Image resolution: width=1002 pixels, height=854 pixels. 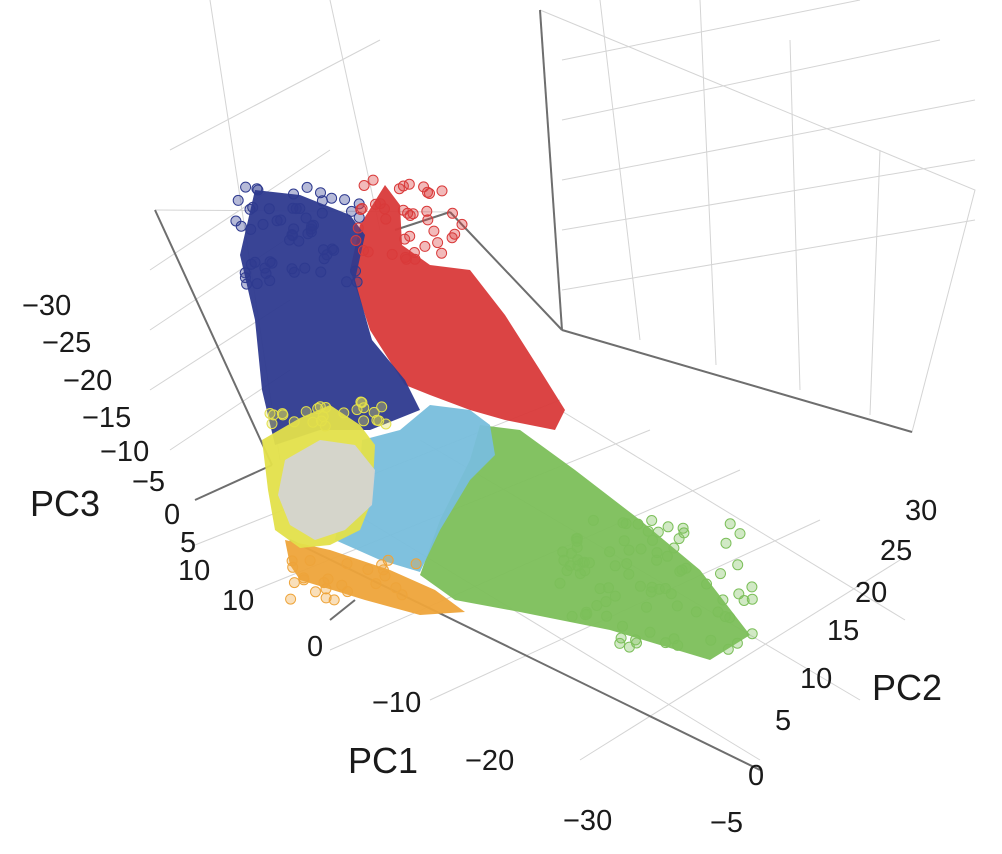 I want to click on pc1-tick-label: −10, so click(x=396, y=703).